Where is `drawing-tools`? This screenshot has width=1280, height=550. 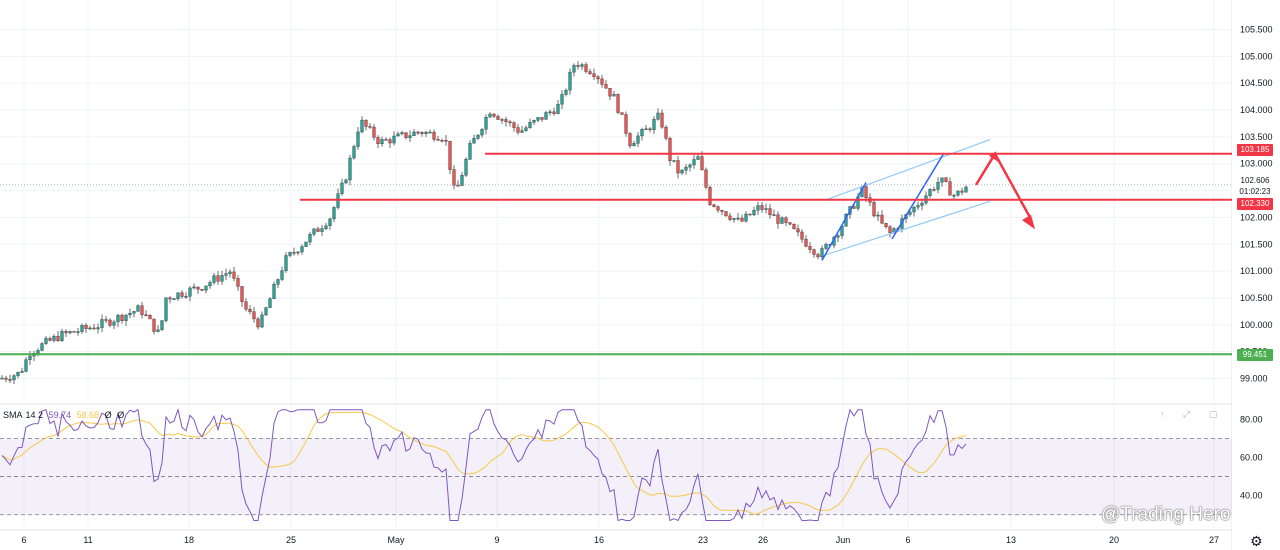 drawing-tools is located at coordinates (928, 199).